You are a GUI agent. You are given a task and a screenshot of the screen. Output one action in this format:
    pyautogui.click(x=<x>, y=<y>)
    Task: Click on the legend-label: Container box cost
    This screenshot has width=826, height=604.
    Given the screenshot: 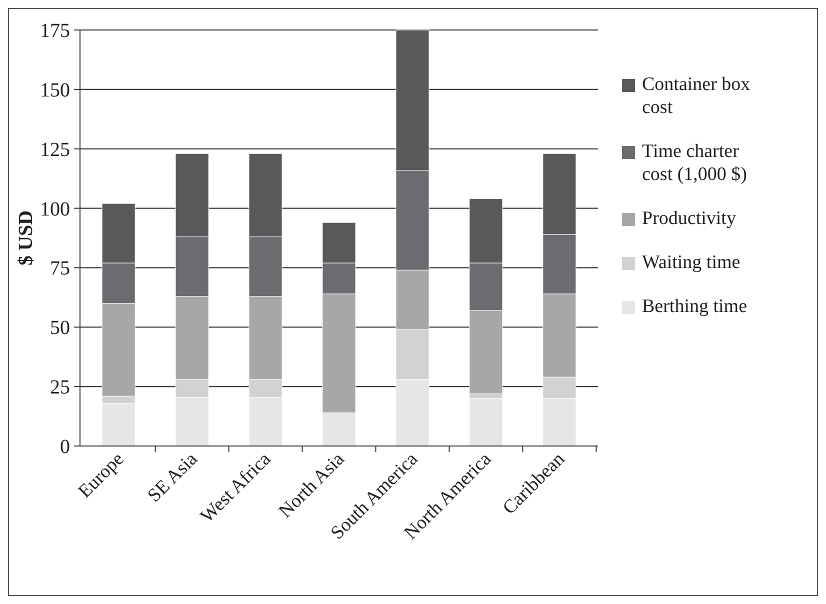 What is the action you would take?
    pyautogui.click(x=696, y=96)
    